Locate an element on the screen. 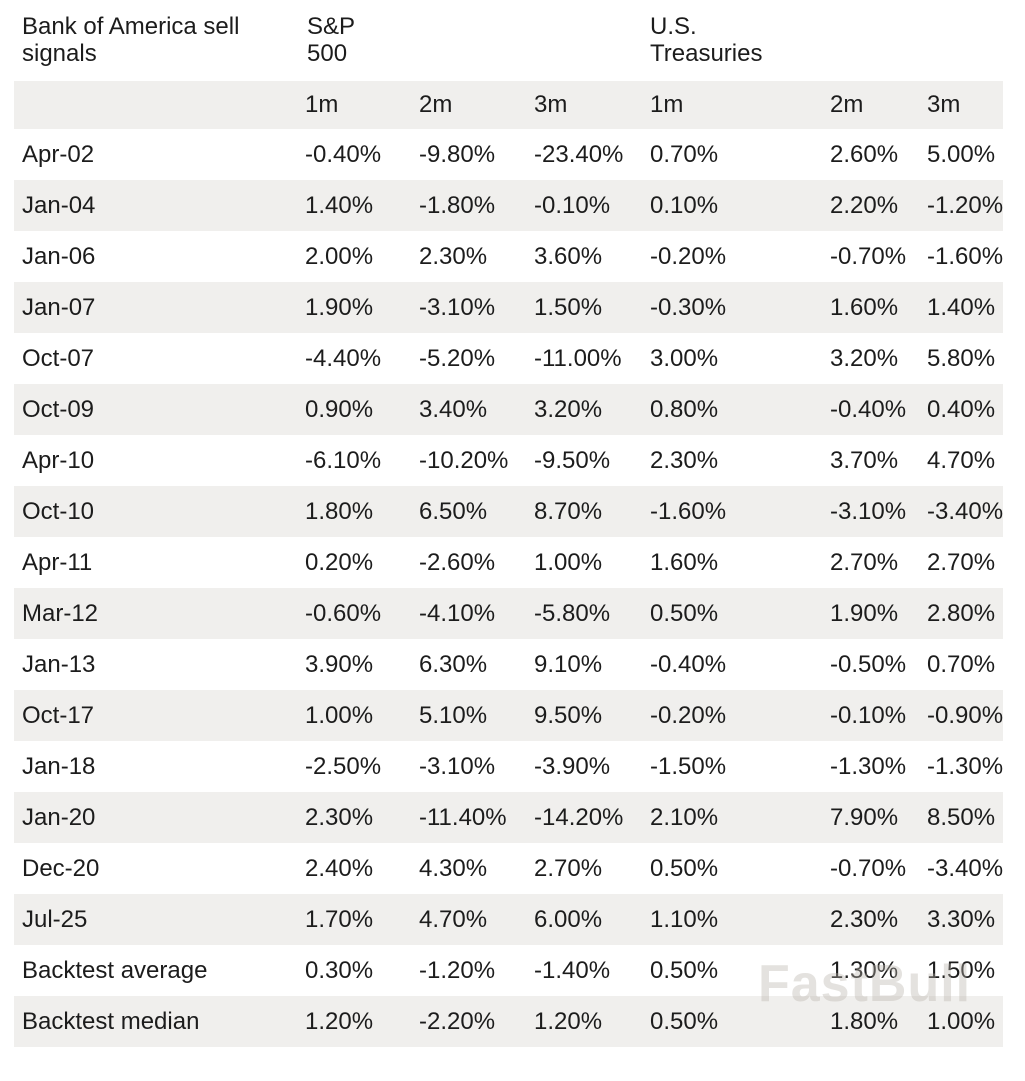 This screenshot has width=1025, height=1081. row-label: Jan-13 is located at coordinates (59, 664).